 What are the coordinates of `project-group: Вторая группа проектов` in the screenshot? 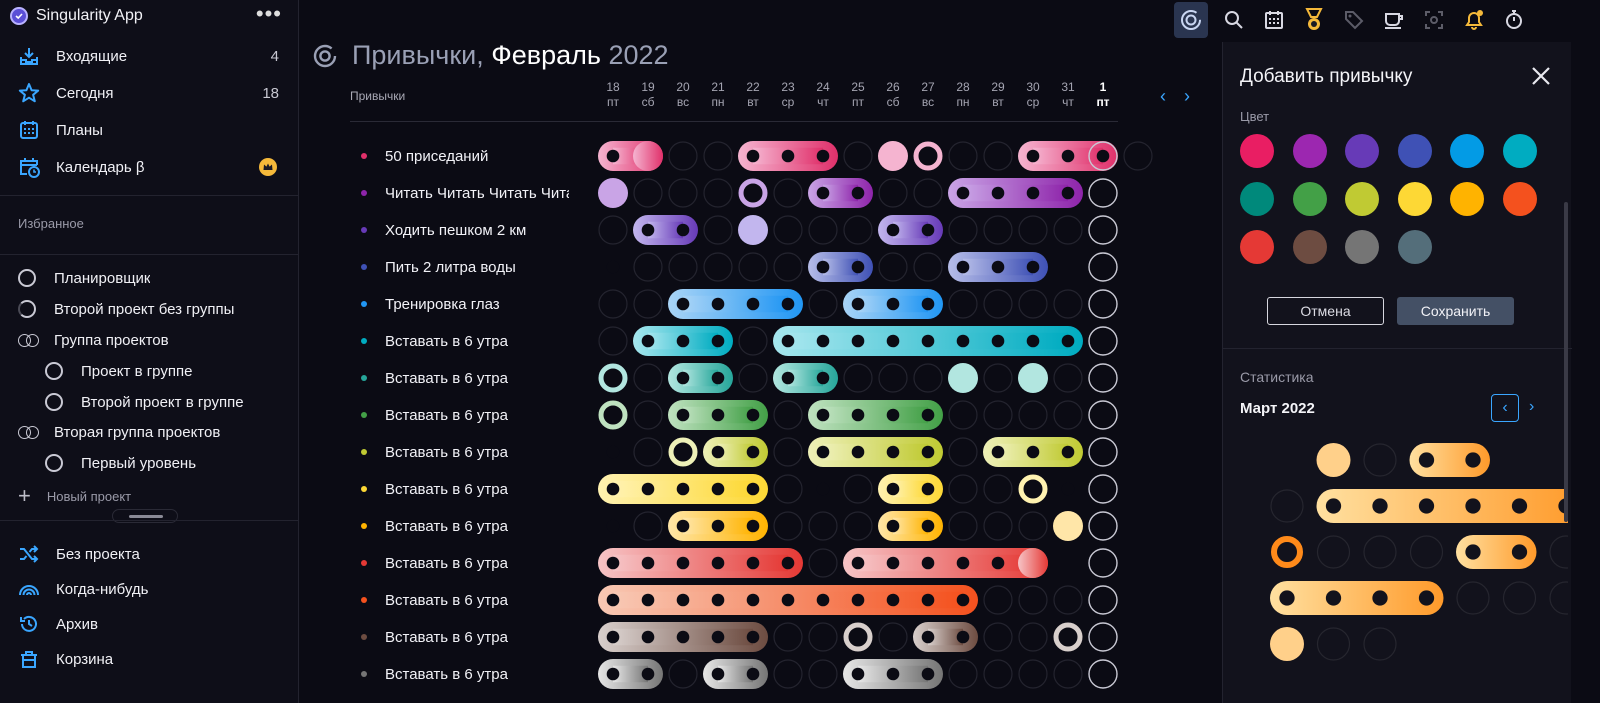 It's located at (119, 432).